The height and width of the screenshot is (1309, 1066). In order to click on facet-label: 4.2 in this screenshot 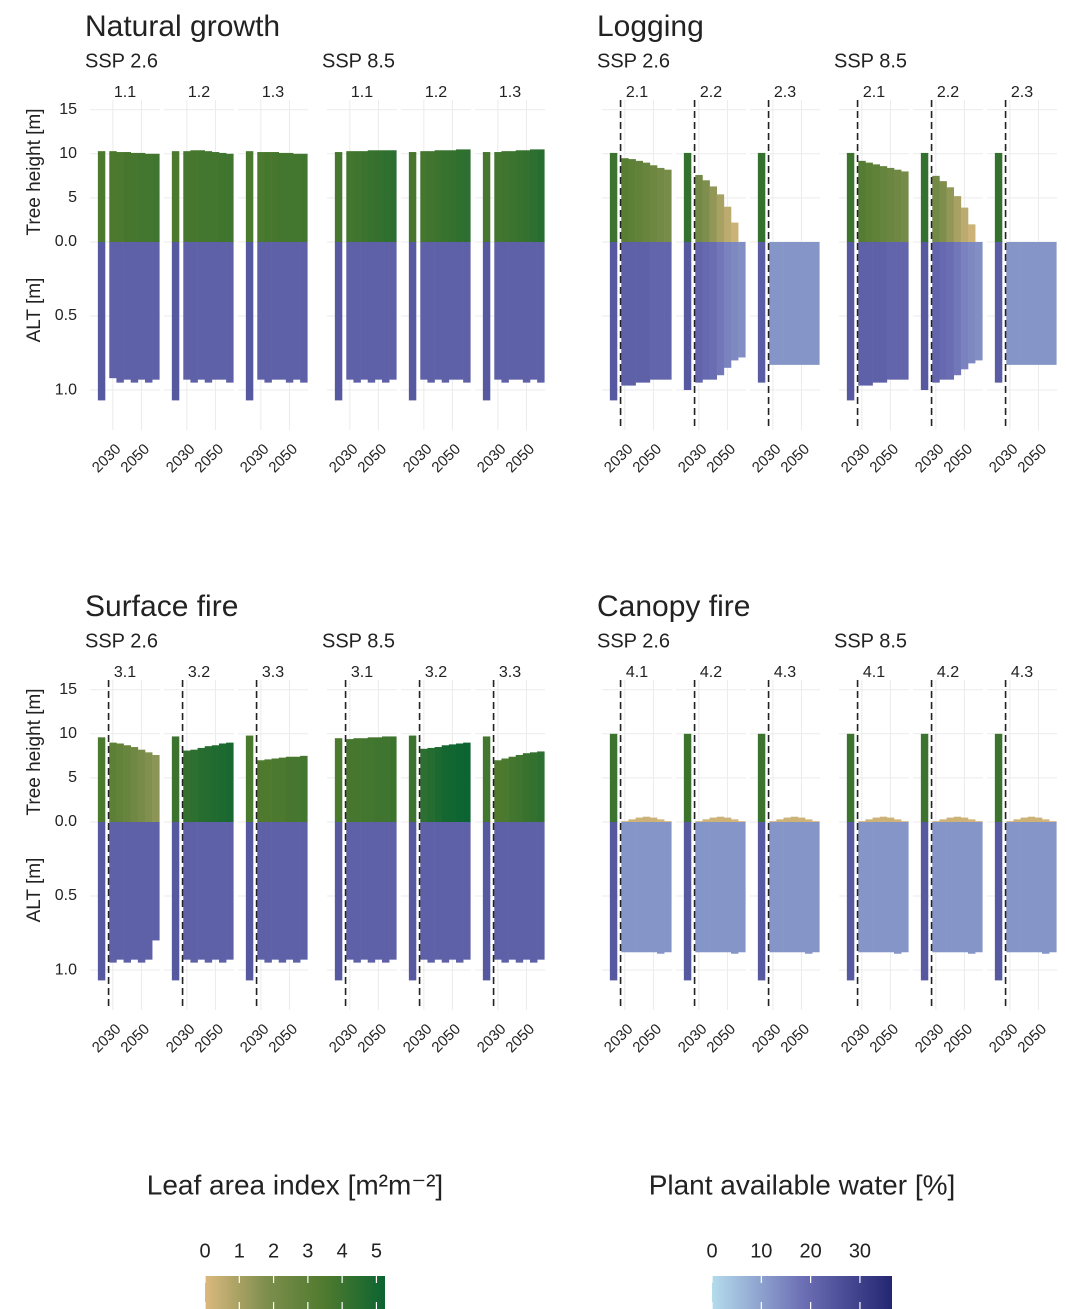, I will do `click(711, 672)`.